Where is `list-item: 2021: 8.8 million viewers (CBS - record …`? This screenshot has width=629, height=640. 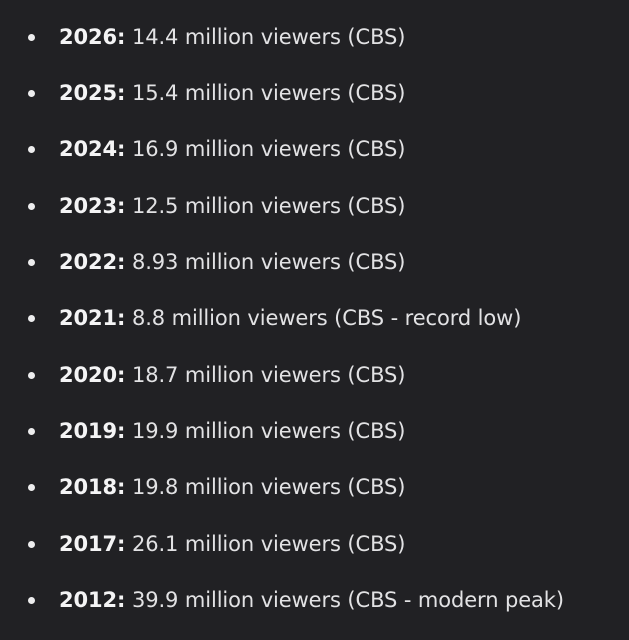 list-item: 2021: 8.8 million viewers (CBS - record … is located at coordinates (314, 318).